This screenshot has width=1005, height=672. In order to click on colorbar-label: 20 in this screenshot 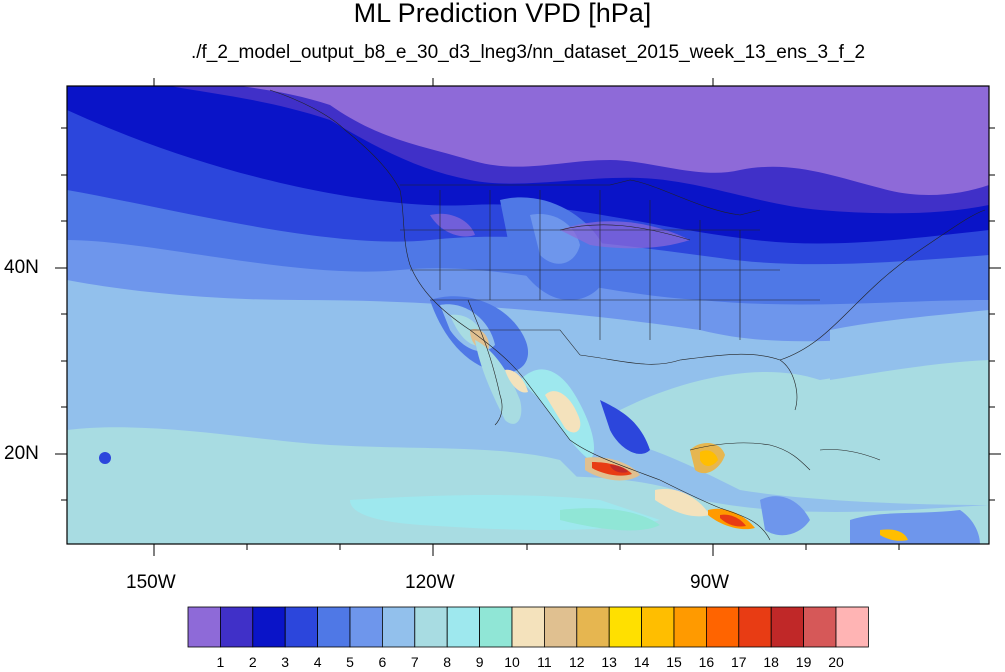, I will do `click(836, 662)`.